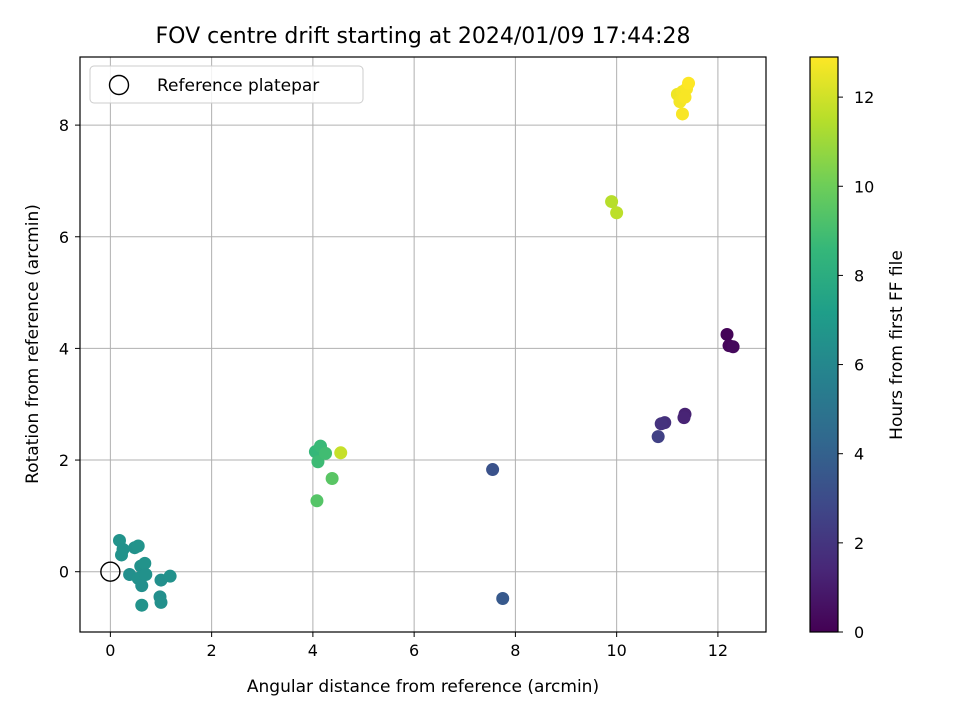 The height and width of the screenshot is (720, 960). What do you see at coordinates (515, 650) in the screenshot?
I see `x-tick-label: 8` at bounding box center [515, 650].